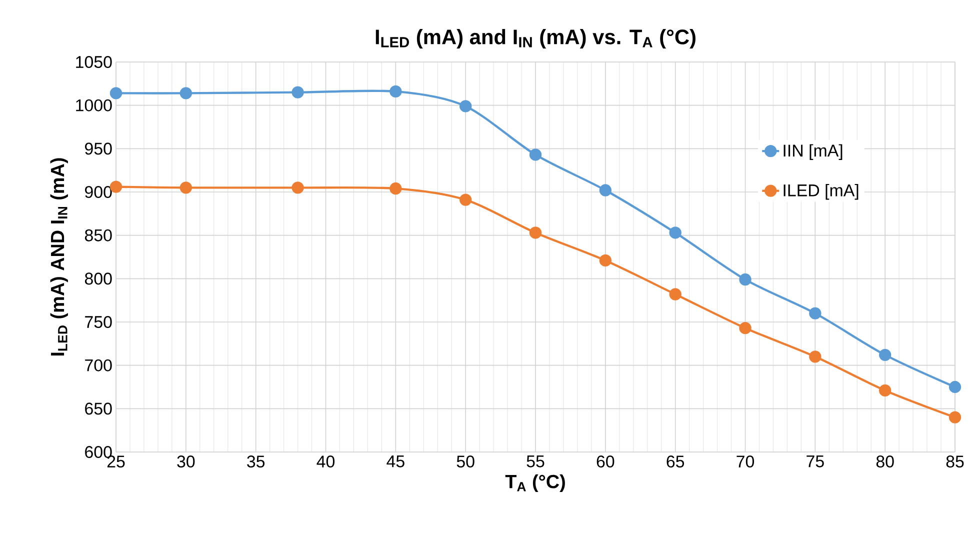  I want to click on y-tick-label: 850, so click(98, 235).